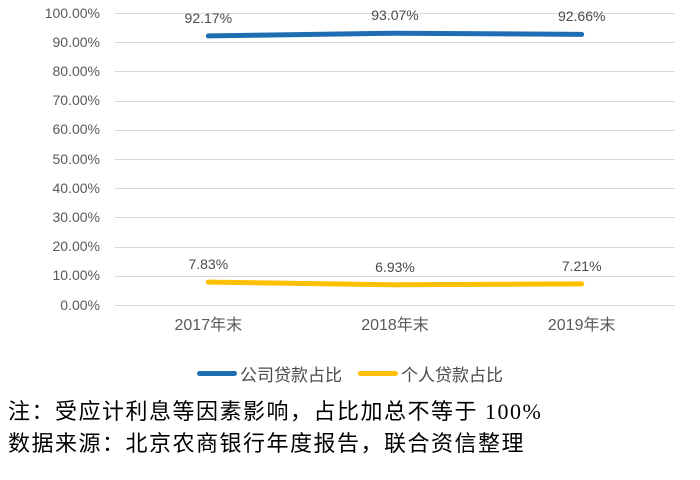 The image size is (700, 480). Describe the element at coordinates (76, 100) in the screenshot. I see `y-axis-tick-label: 70.00%` at that location.